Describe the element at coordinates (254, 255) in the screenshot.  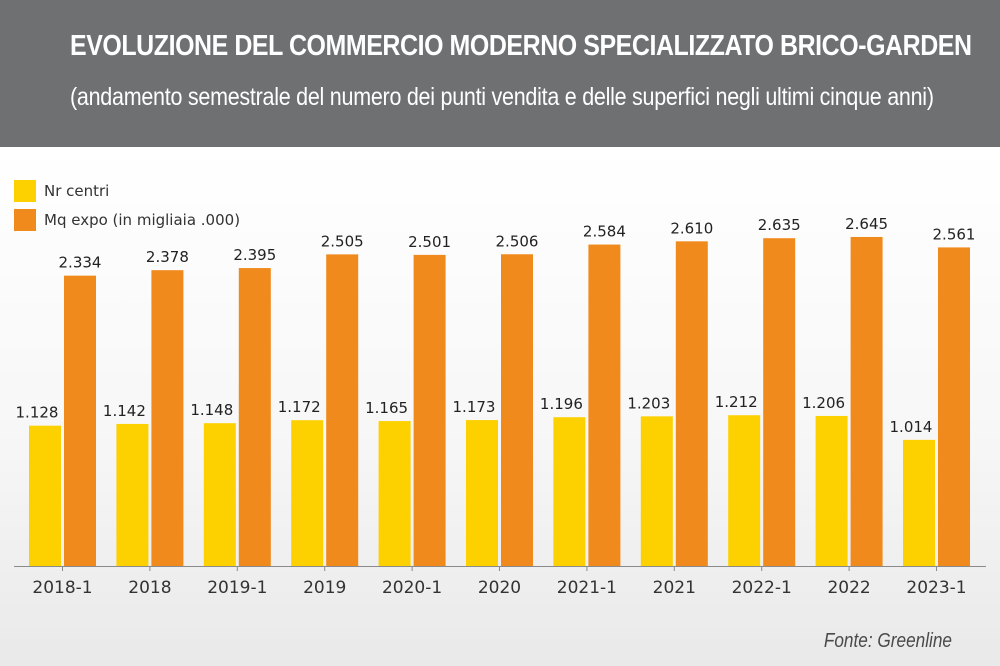
I see `data-label-mq-expo-2019-1: 2.395` at that location.